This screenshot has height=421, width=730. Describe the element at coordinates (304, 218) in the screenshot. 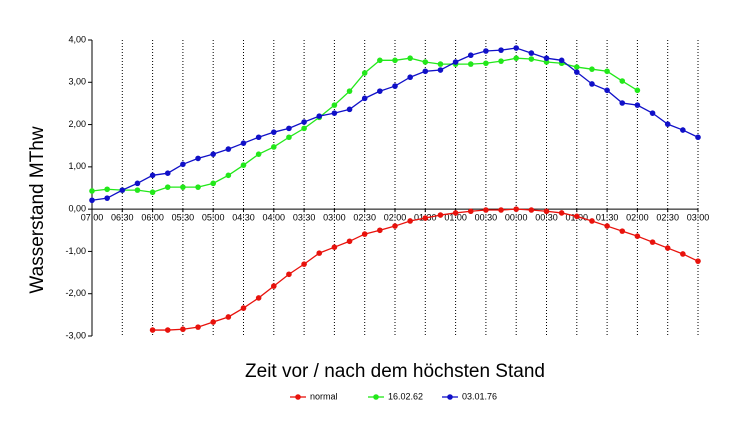

I see `x-tick-label: 03:30` at that location.